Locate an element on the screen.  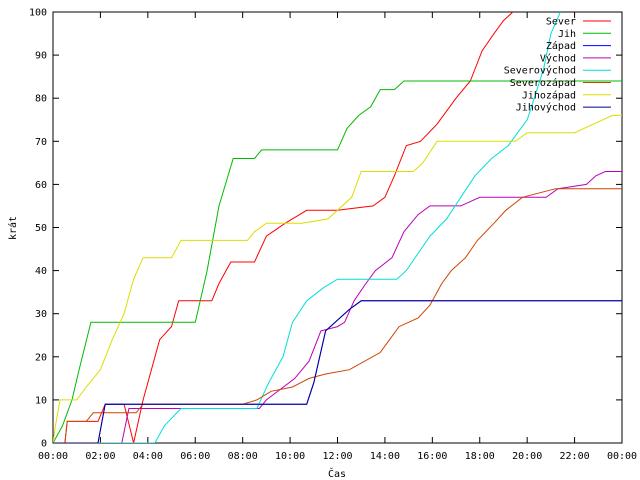
x-tick-label: 02:00 is located at coordinates (100, 456).